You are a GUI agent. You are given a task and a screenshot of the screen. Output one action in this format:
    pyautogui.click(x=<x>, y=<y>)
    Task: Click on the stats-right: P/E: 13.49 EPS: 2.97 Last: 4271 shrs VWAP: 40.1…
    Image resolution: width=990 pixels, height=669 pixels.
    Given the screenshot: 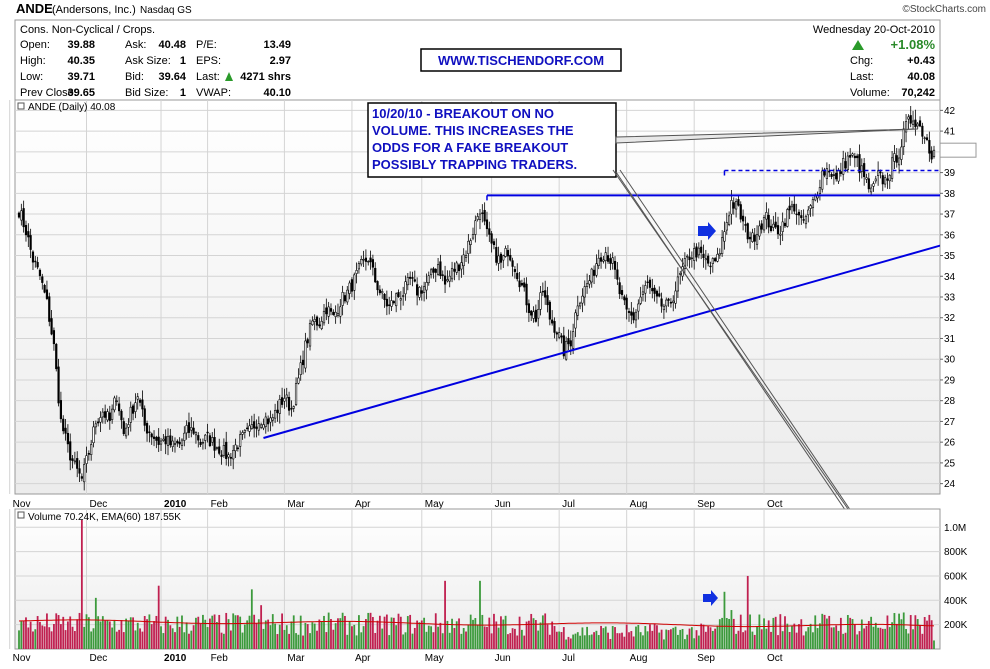 What is the action you would take?
    pyautogui.click(x=243, y=69)
    